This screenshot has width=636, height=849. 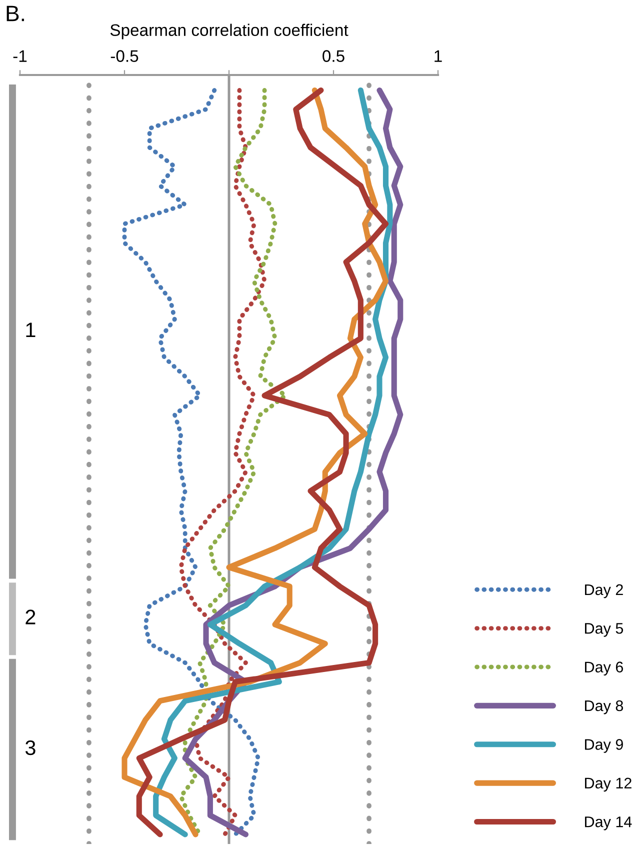 I want to click on x-tick-label: -0.5, so click(x=124, y=56).